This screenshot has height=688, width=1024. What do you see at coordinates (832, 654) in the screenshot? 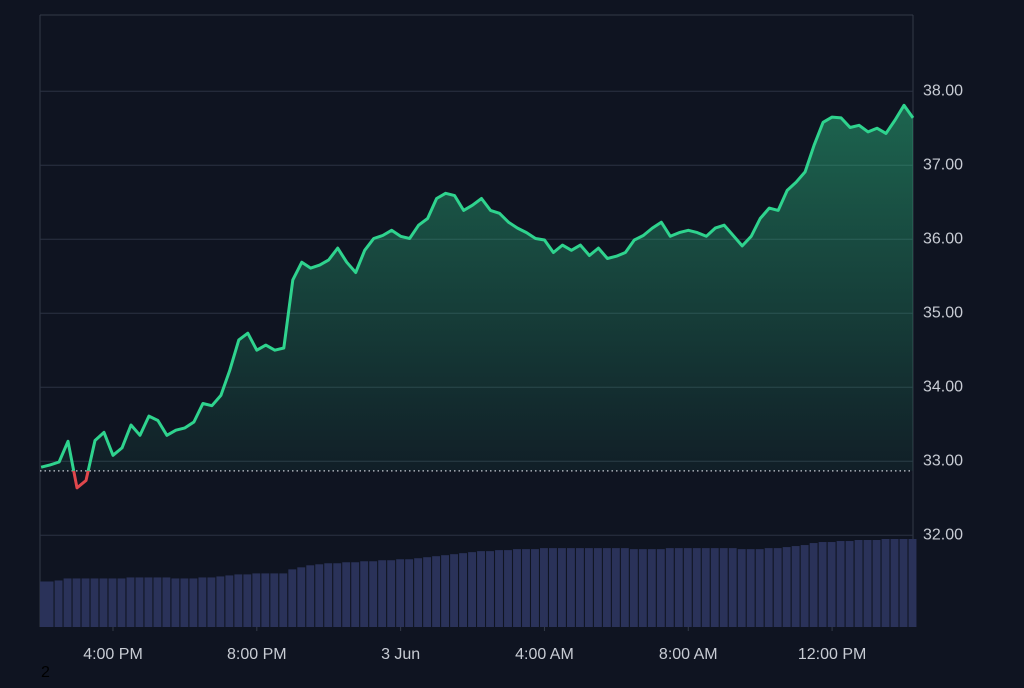
I see `x-tick-label: 12:00 PM` at bounding box center [832, 654].